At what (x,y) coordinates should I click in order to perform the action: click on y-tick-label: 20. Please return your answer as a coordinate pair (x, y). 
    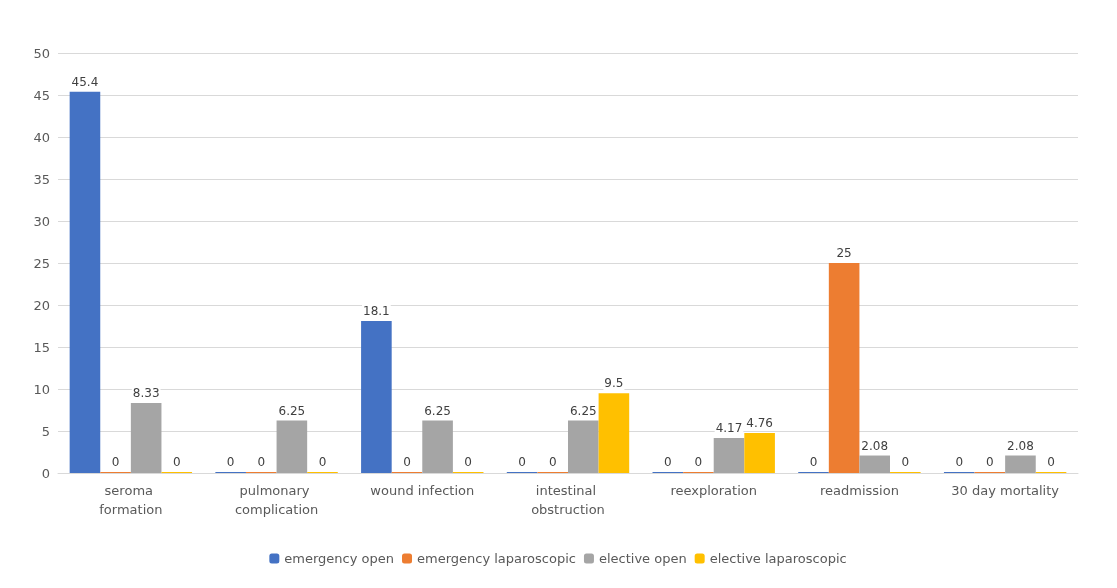
    Looking at the image, I should click on (41, 305).